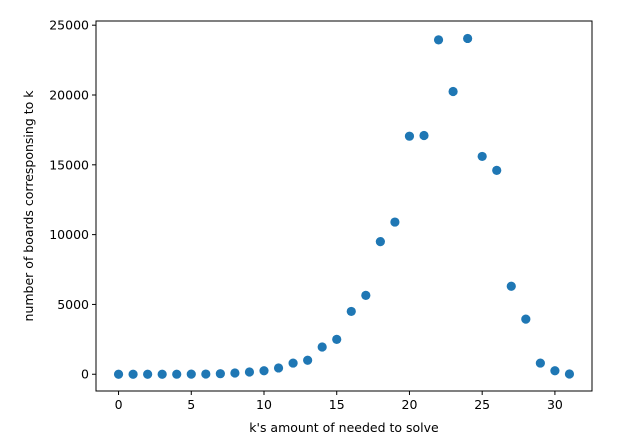  I want to click on x-tick-label: 20, so click(410, 404).